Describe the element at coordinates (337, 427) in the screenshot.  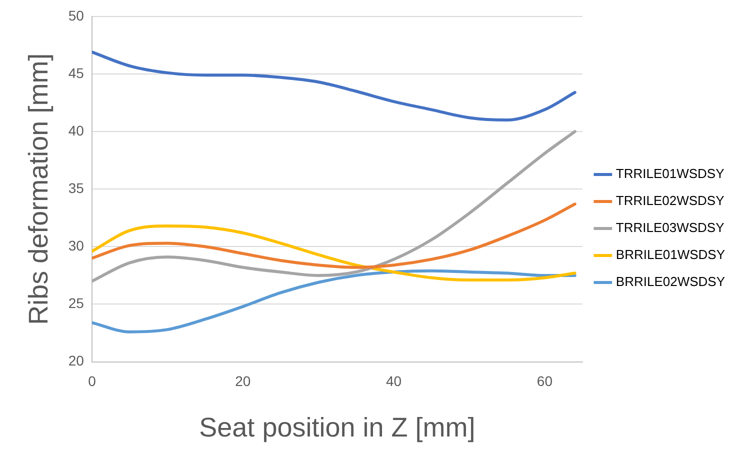
I see `x-axis-title: Seat position in Z [mm]` at that location.